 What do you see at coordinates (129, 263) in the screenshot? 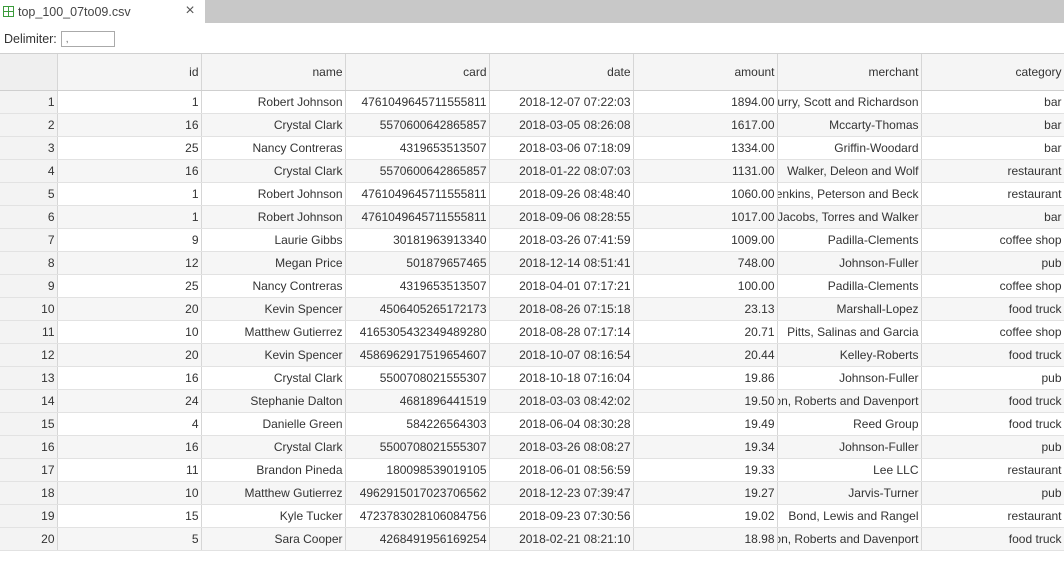
I see `cell-id: 12` at bounding box center [129, 263].